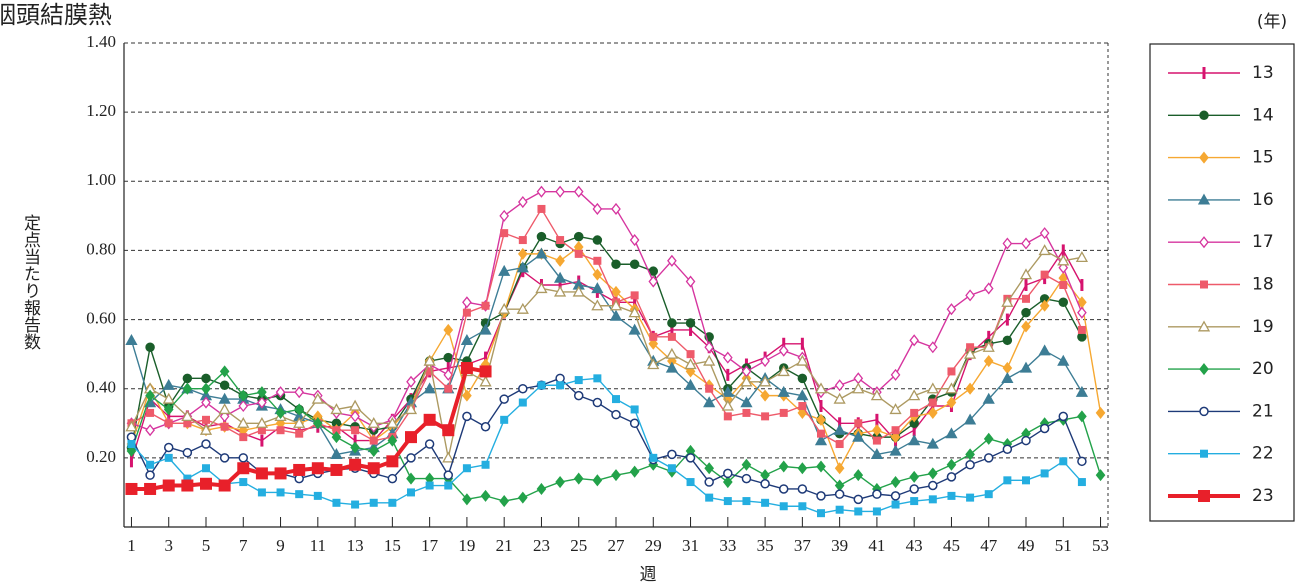 Image resolution: width=1306 pixels, height=585 pixels. What do you see at coordinates (1263, 158) in the screenshot?
I see `legend-label: 15` at bounding box center [1263, 158].